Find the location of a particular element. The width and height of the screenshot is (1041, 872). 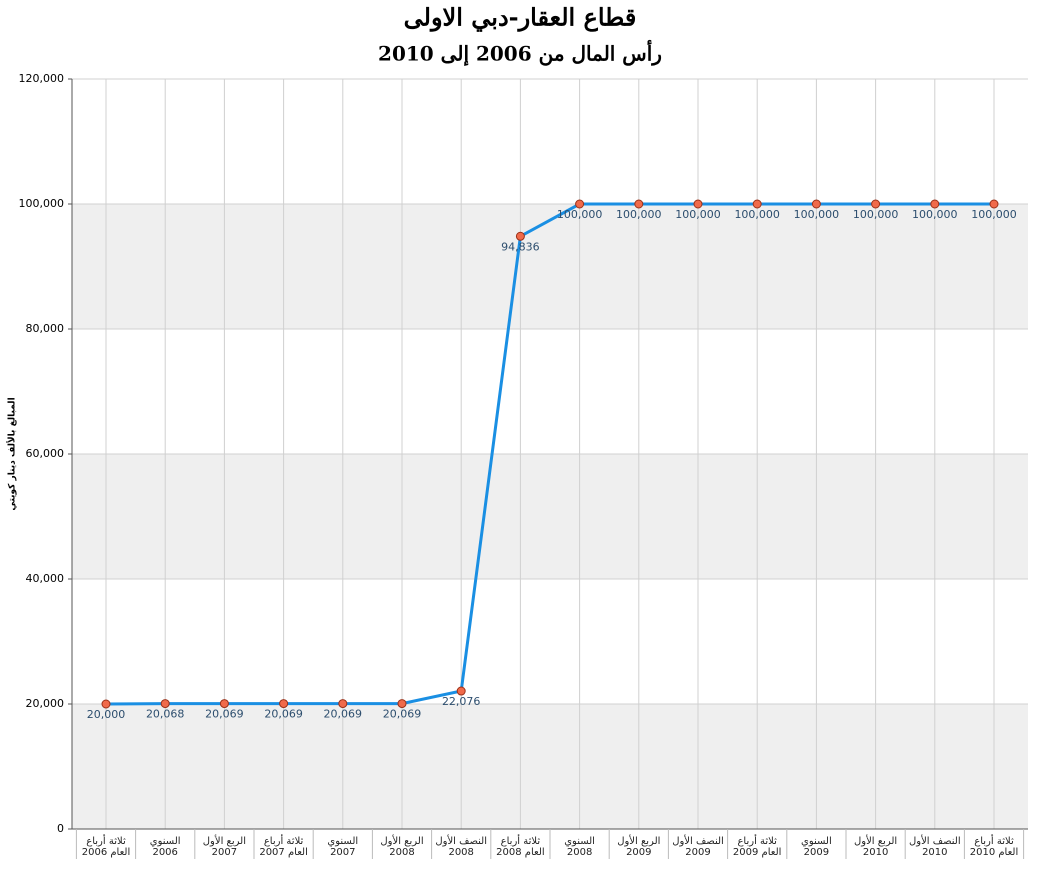

x-tick-label: النصف الأول 2009 is located at coordinates (698, 847).